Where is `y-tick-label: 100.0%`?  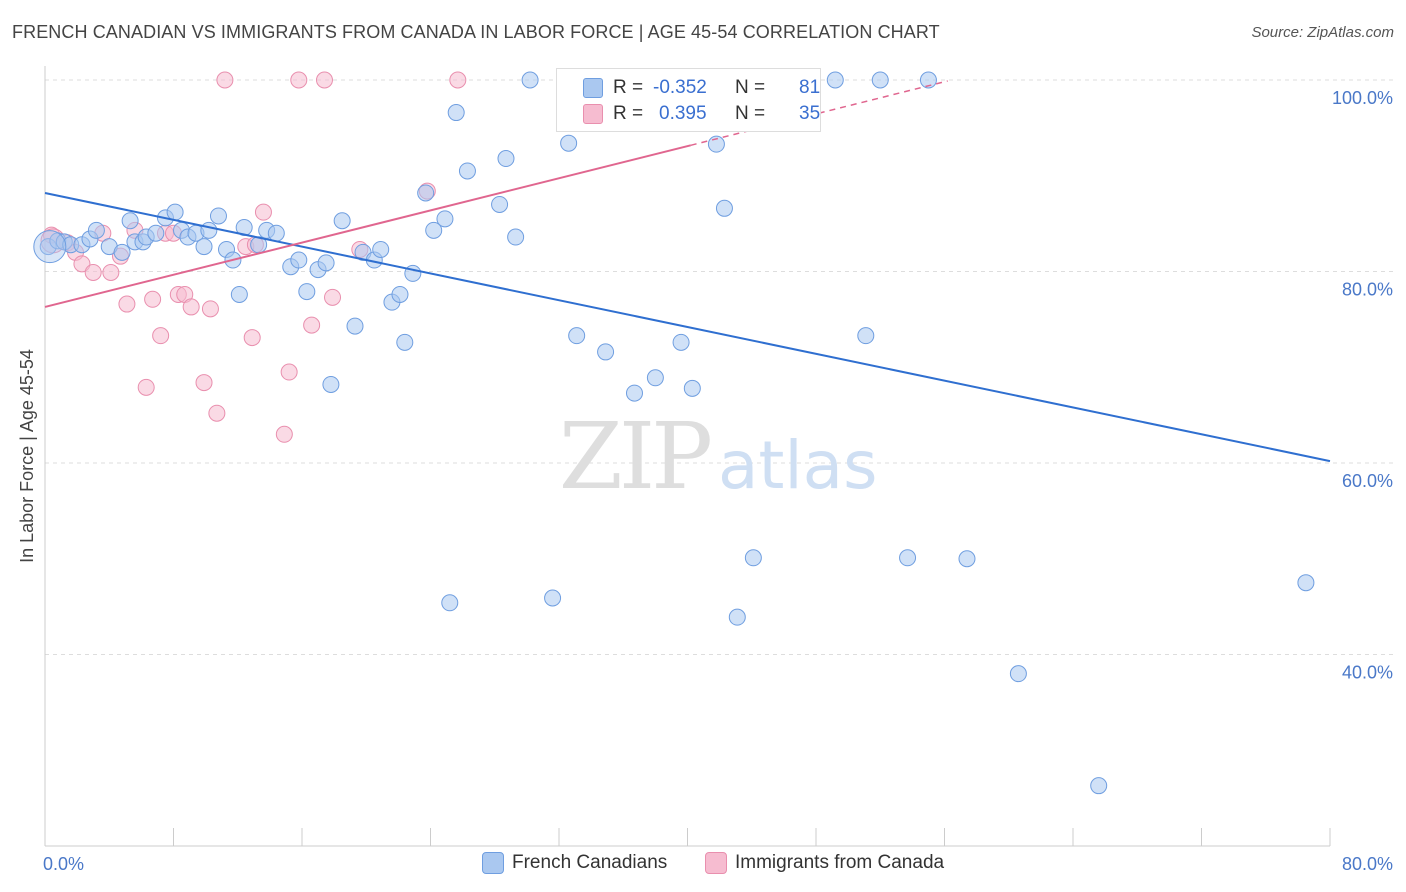 y-tick-label: 100.0% is located at coordinates (1362, 98).